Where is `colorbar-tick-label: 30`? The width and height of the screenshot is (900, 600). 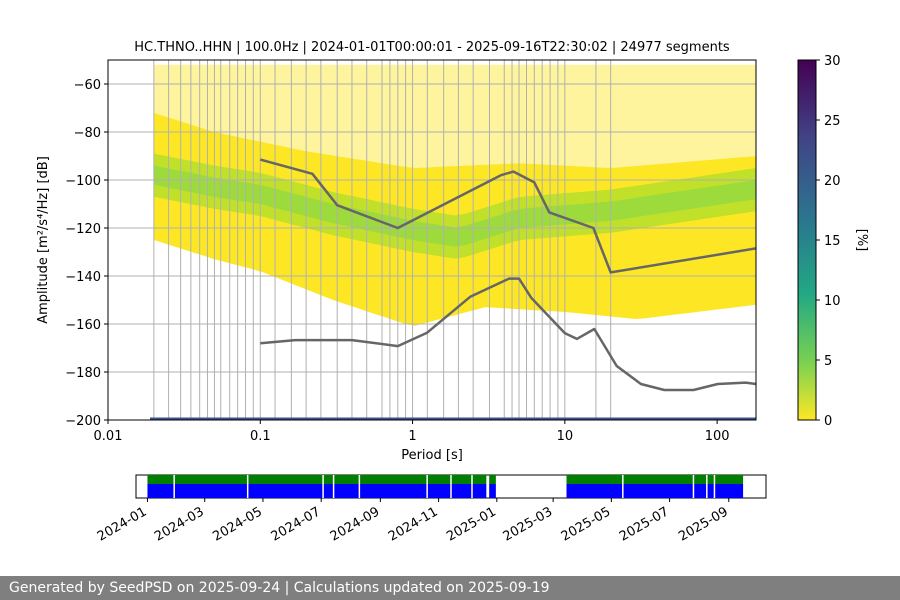 colorbar-tick-label: 30 is located at coordinates (832, 61).